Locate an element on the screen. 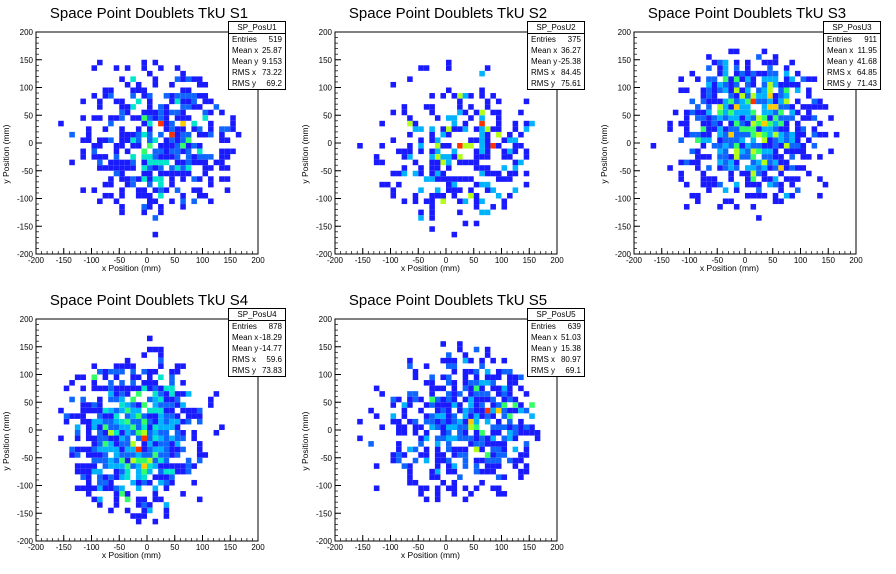 The width and height of the screenshot is (896, 574). y-tick-label: -50 is located at coordinates (27, 171).